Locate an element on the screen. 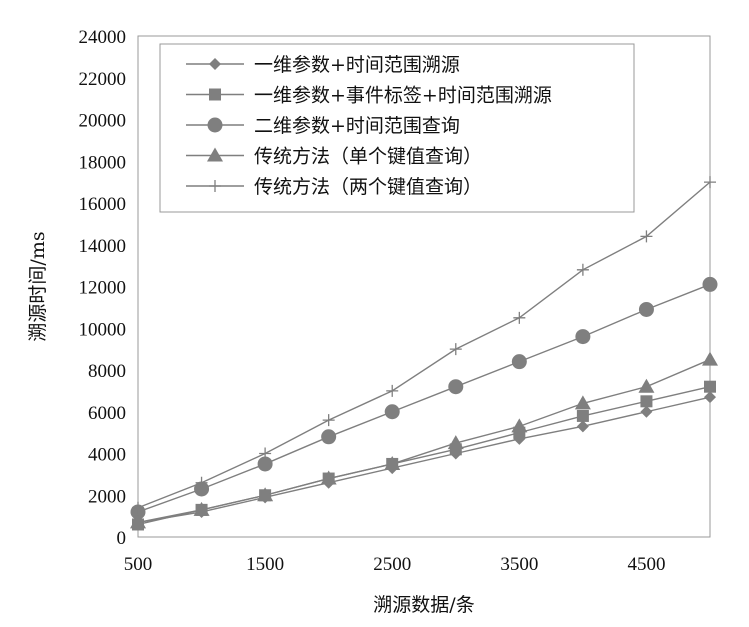  x-tick-label: 500 is located at coordinates (138, 564).